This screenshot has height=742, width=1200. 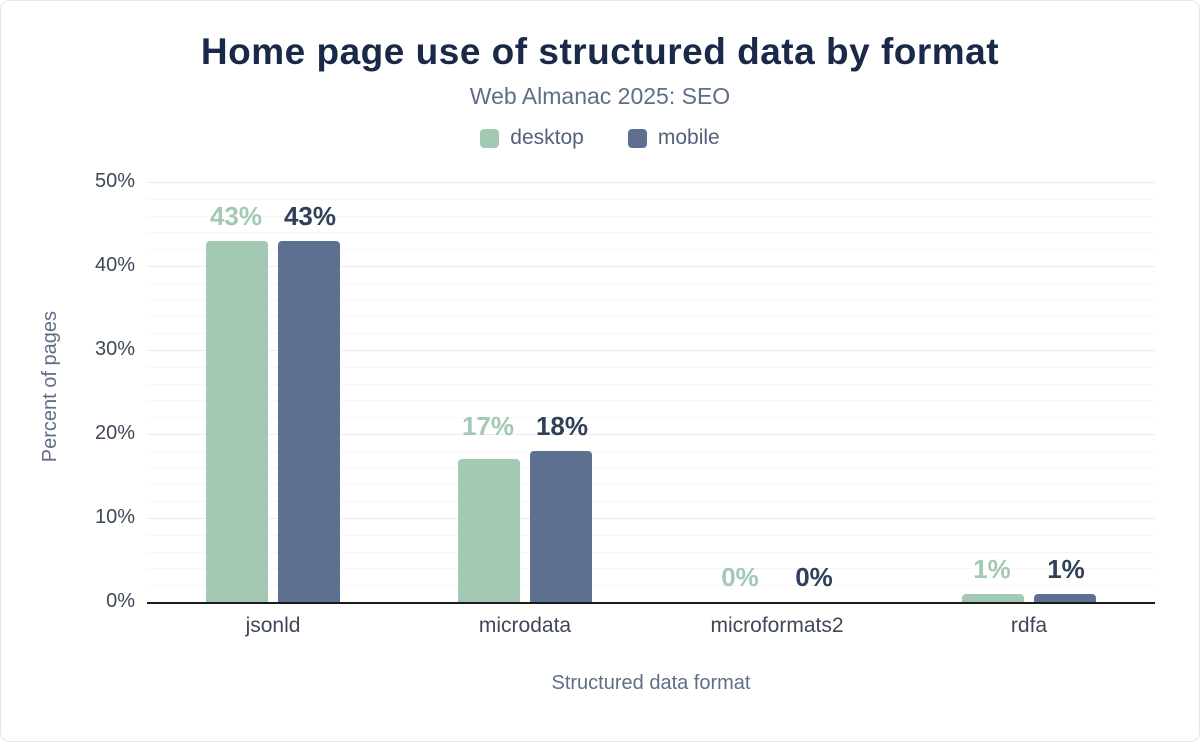 I want to click on value-label-row: 43% 43%, so click(x=273, y=216).